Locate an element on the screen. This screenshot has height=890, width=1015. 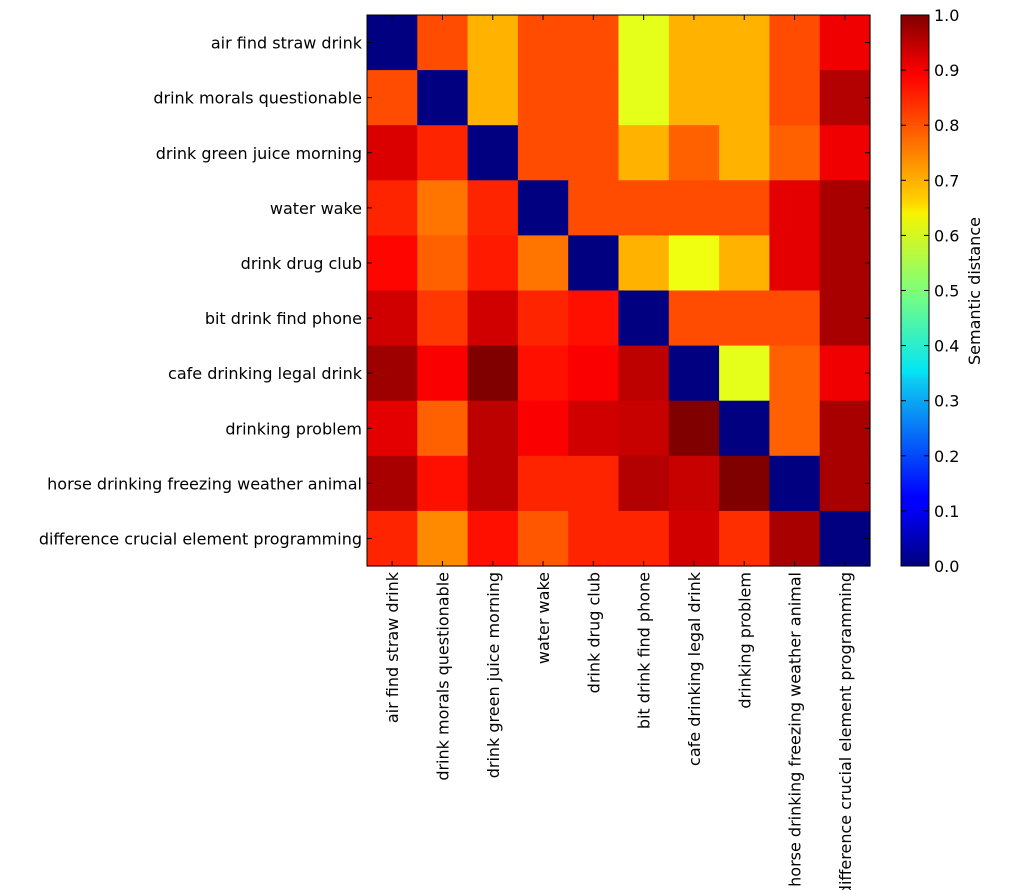
heatmap-cell-r3-c9 is located at coordinates (845, 208).